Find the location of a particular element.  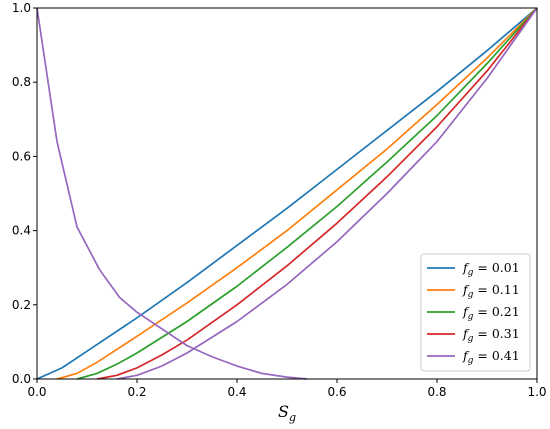

x-axis-label-main: S is located at coordinates (283, 411).